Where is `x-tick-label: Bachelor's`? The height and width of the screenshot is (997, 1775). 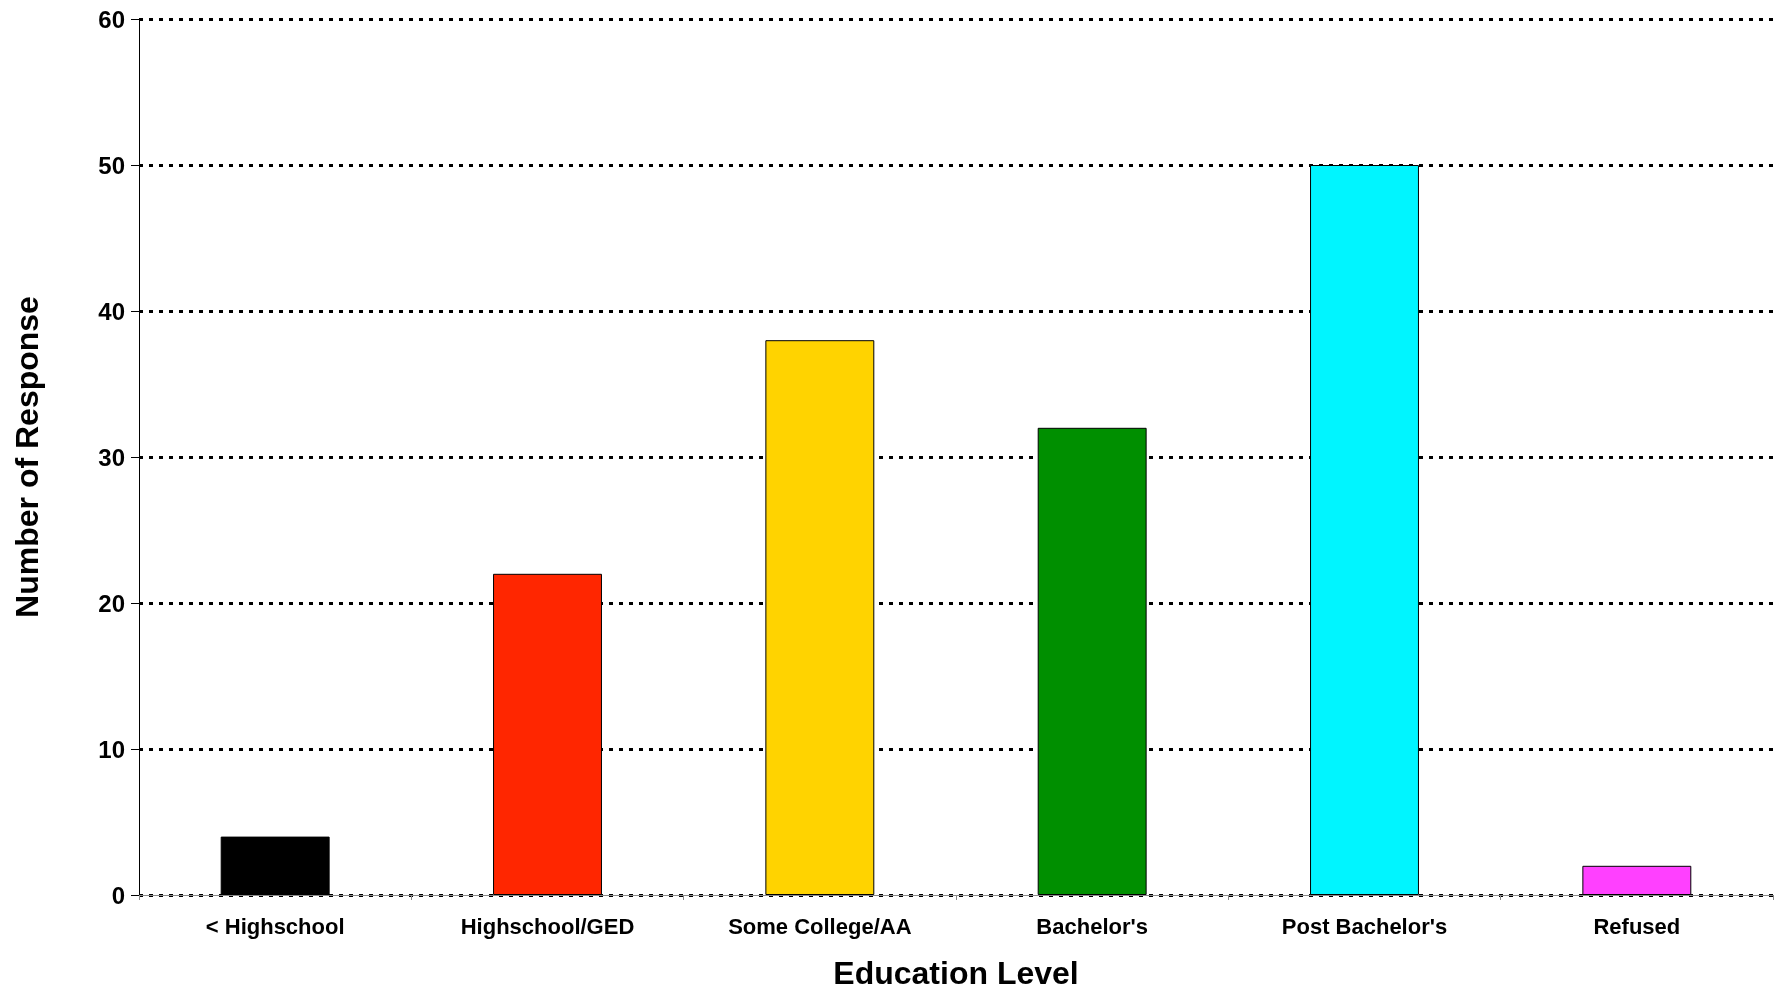
x-tick-label: Bachelor's is located at coordinates (1092, 926).